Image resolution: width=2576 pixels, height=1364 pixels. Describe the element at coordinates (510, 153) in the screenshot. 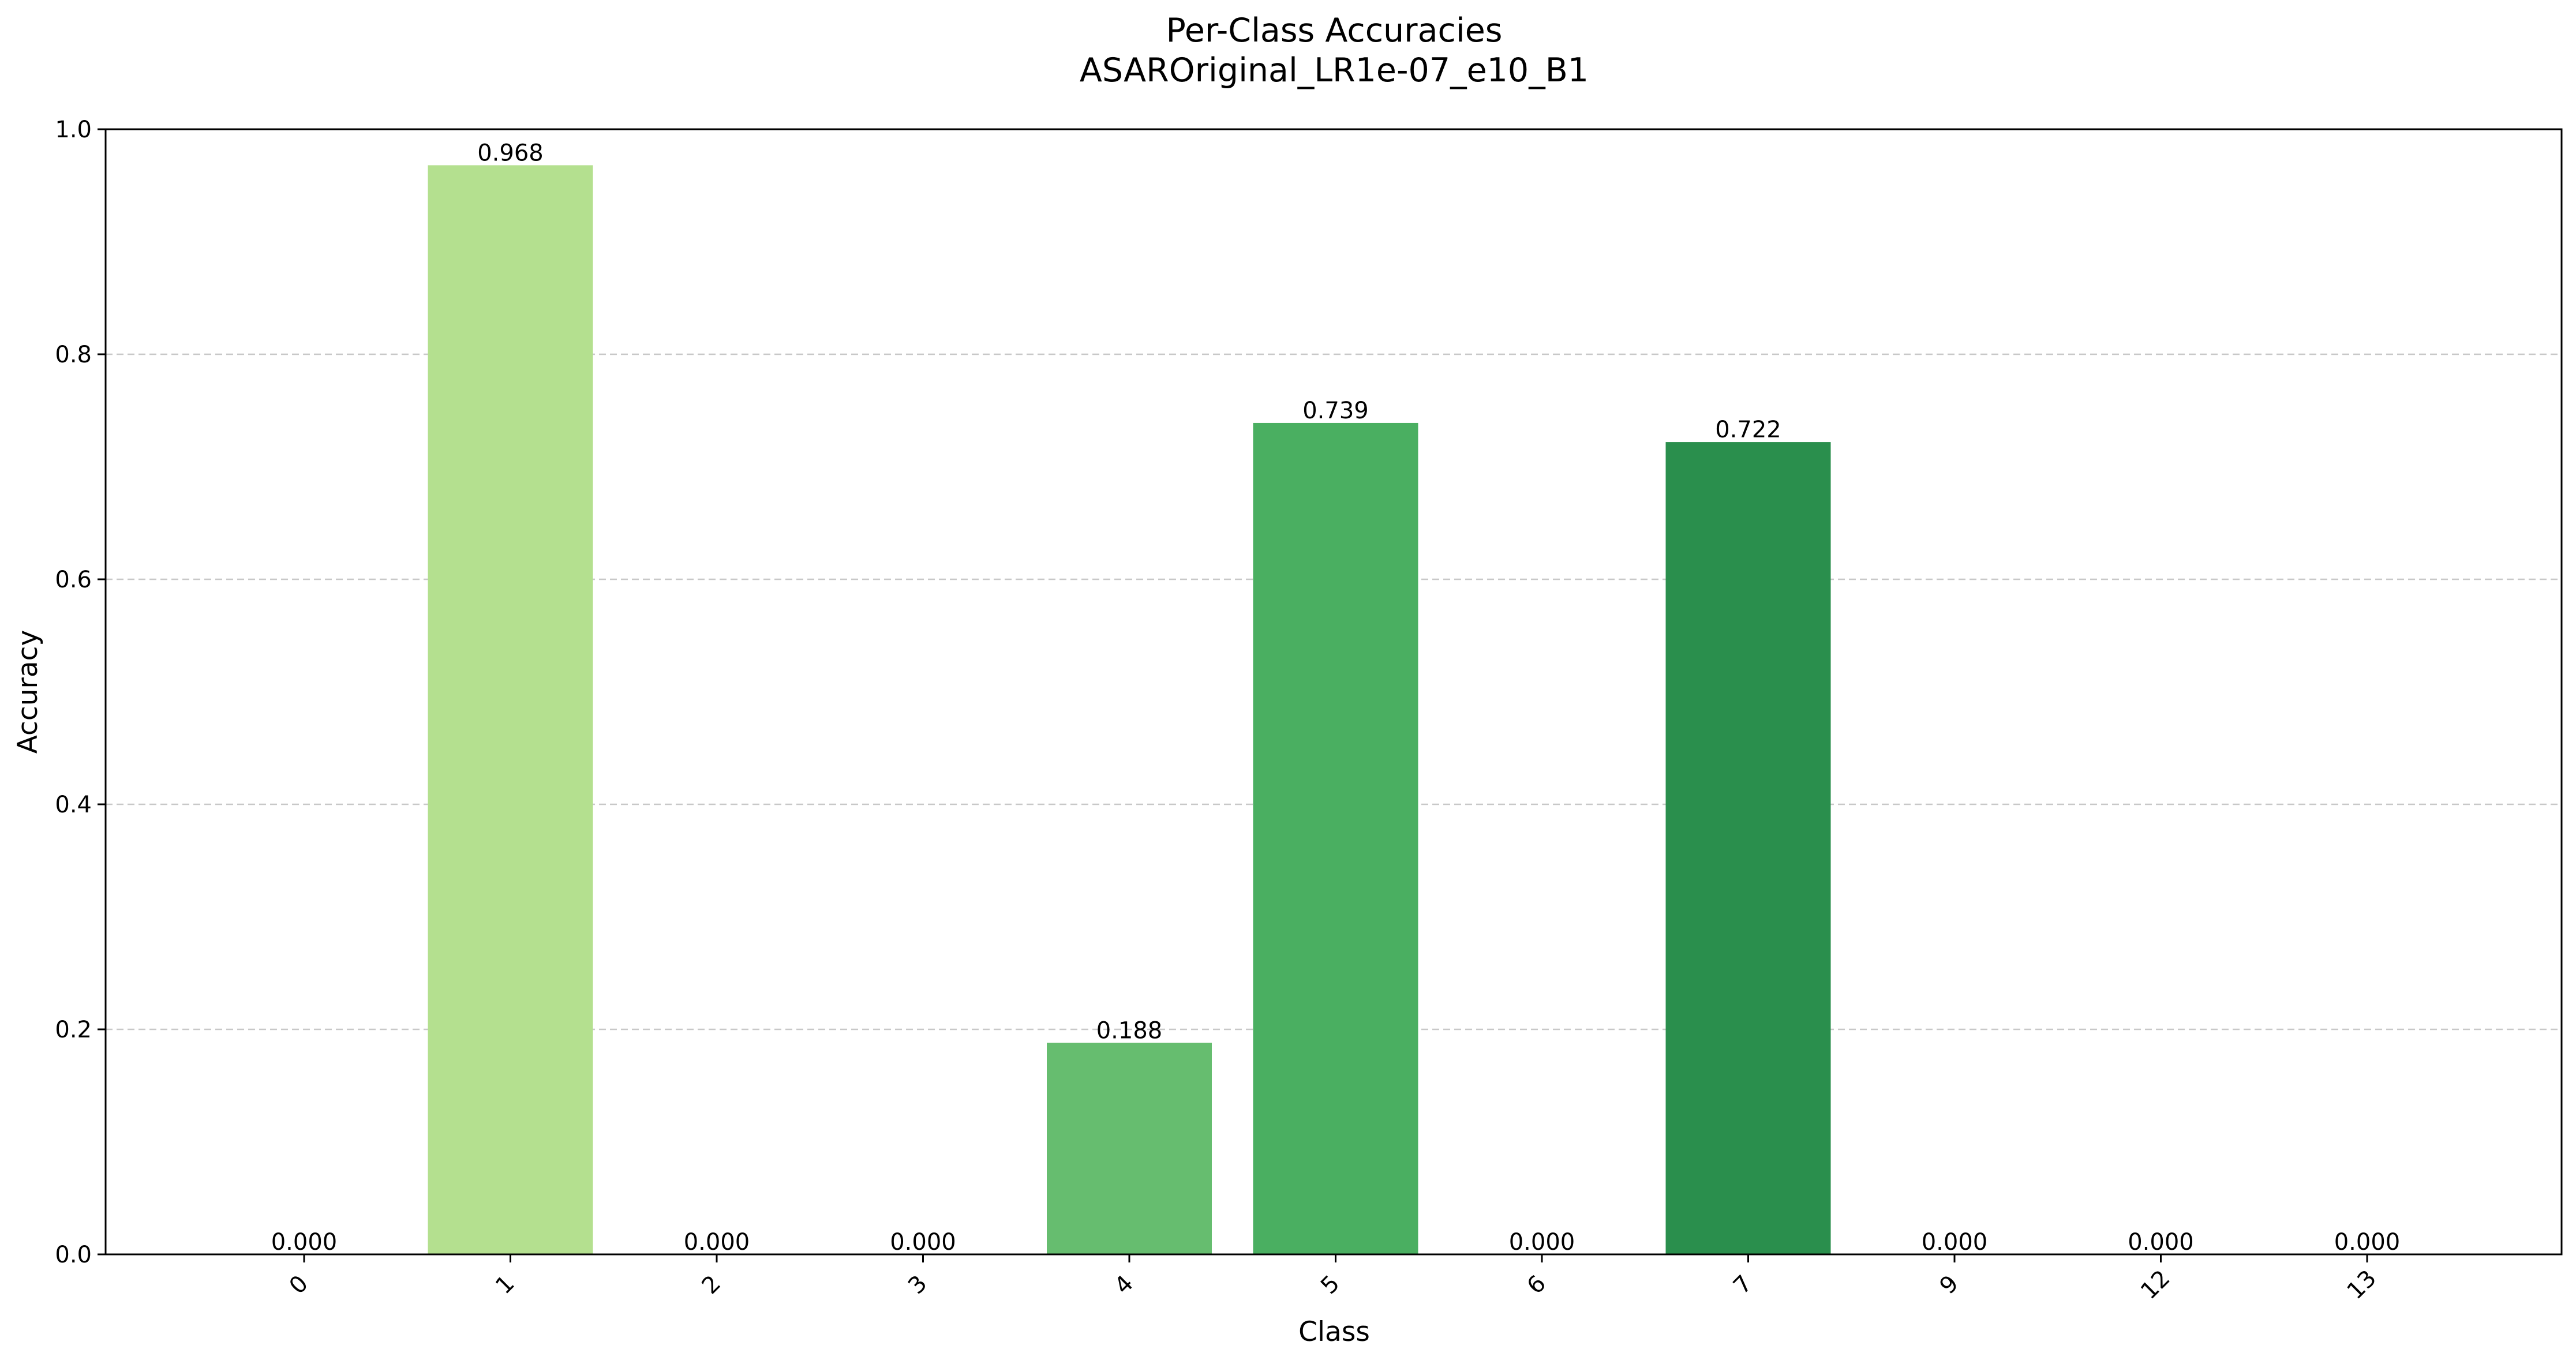

I see `bar-value-label: 0.968` at that location.